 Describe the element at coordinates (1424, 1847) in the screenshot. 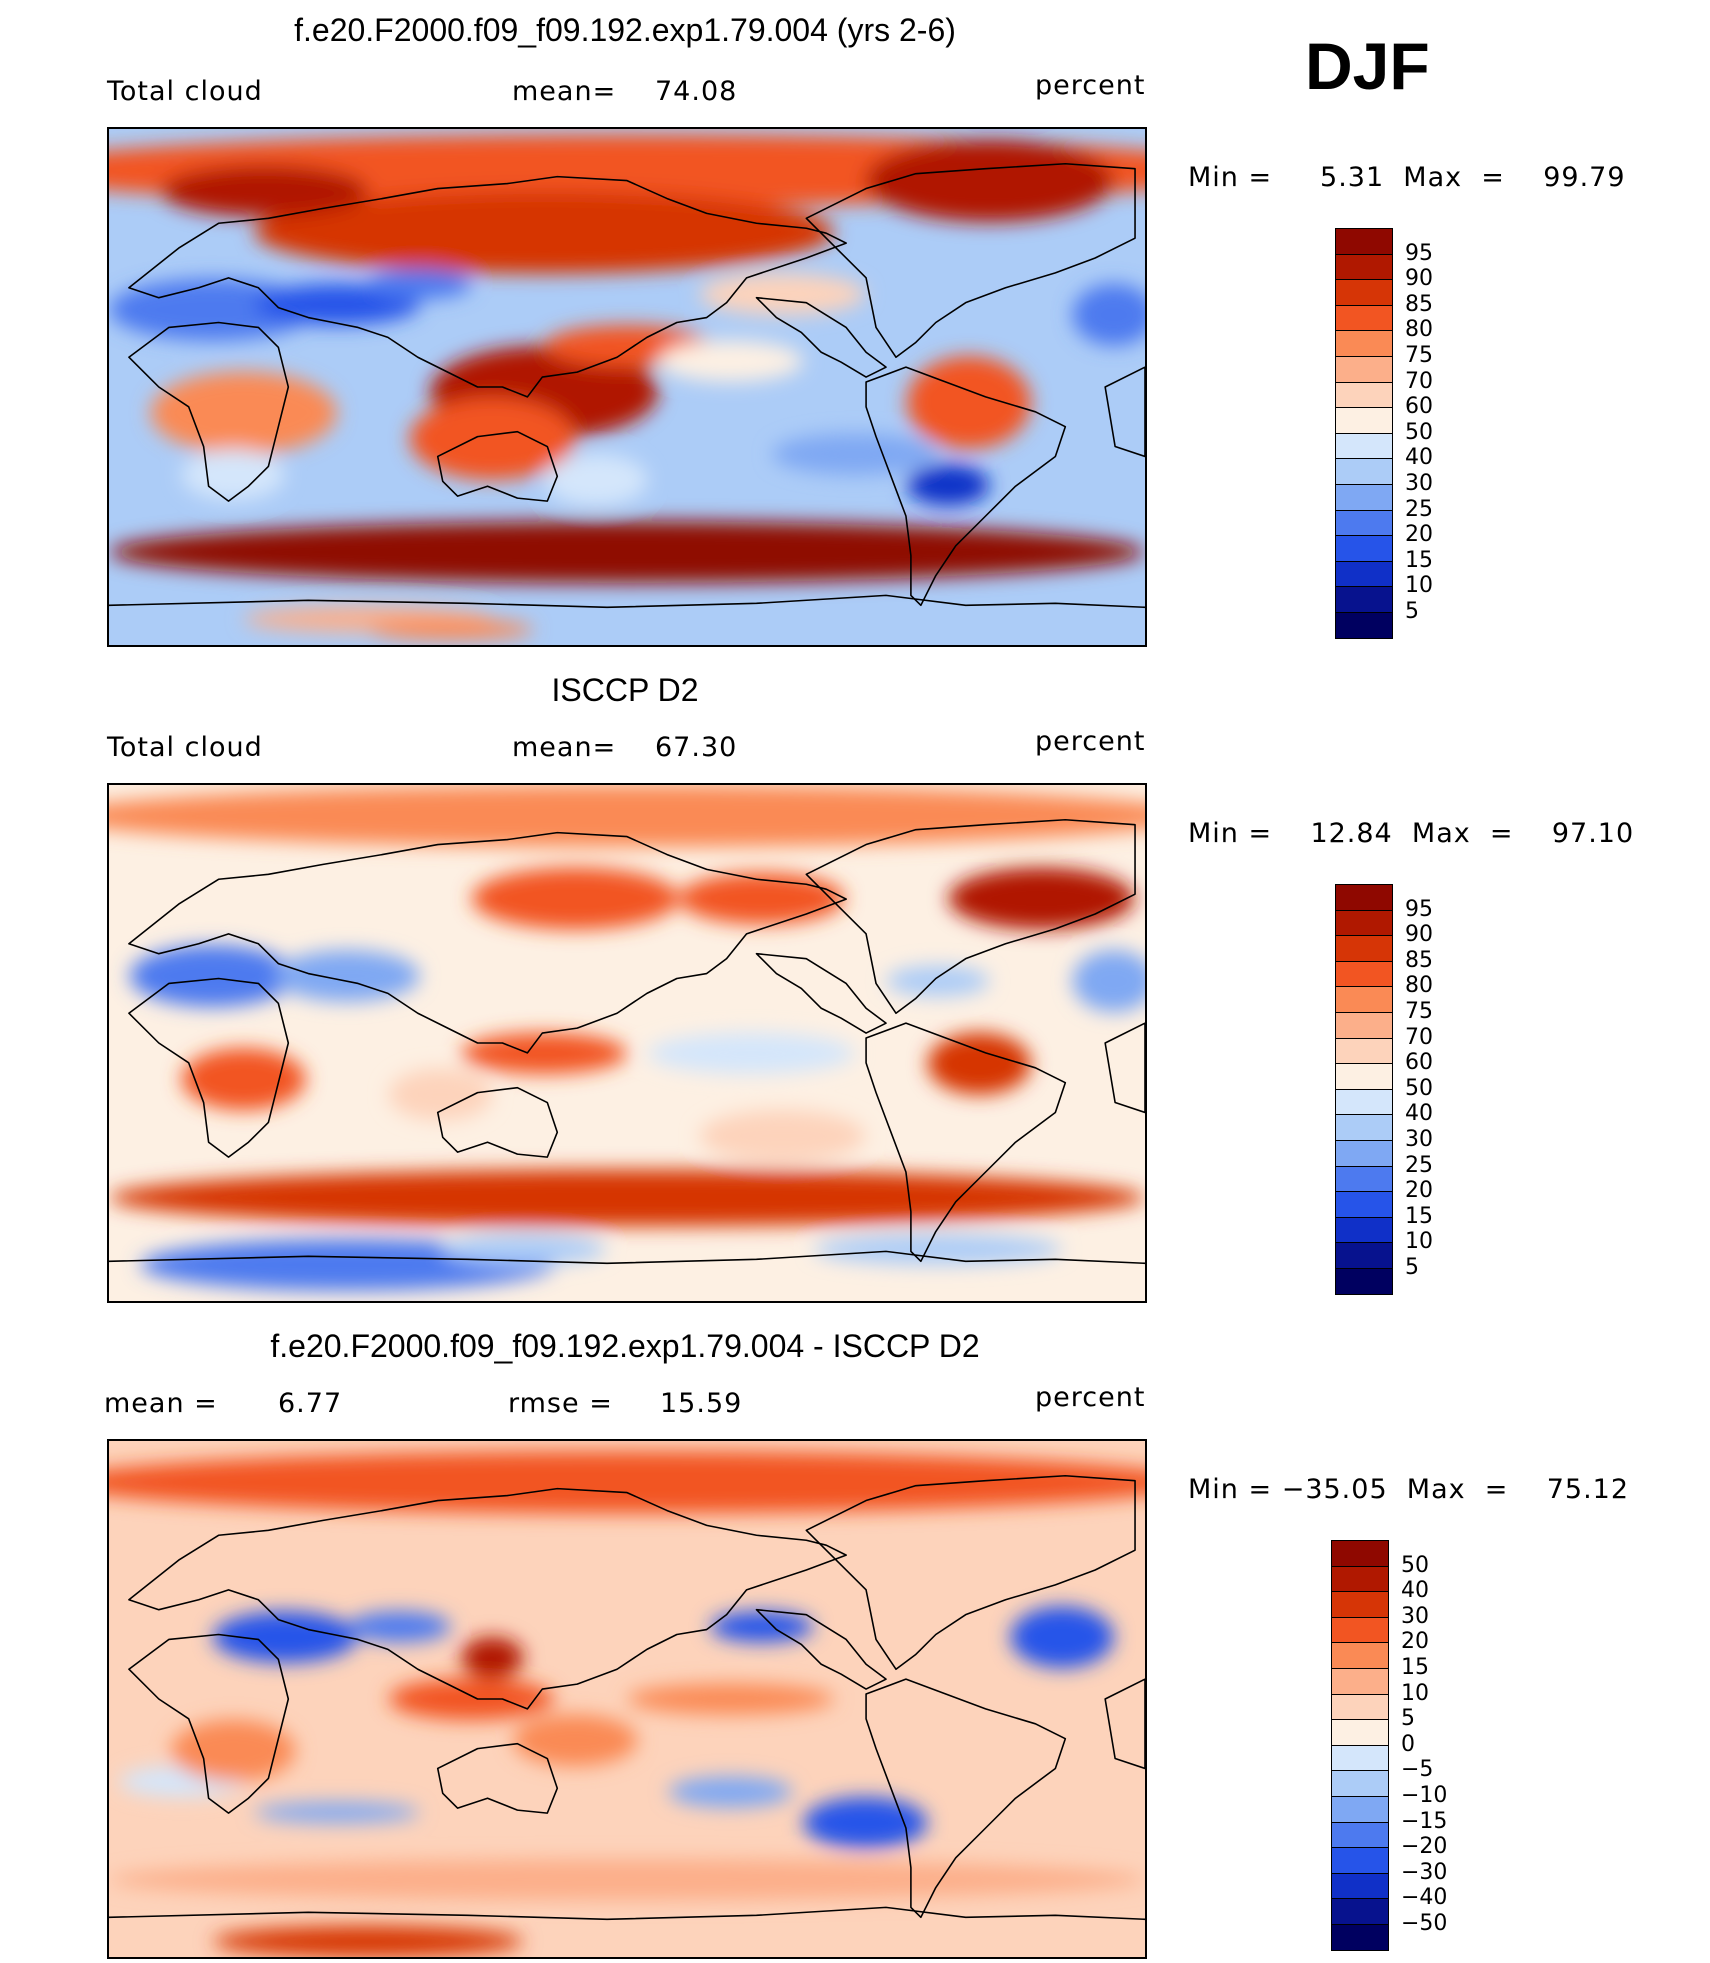

I see `colorbar-tick-label: −20` at that location.